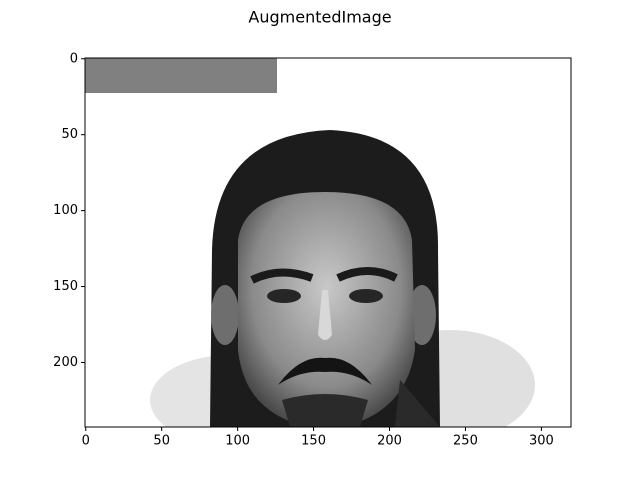 The width and height of the screenshot is (640, 480). What do you see at coordinates (313, 441) in the screenshot?
I see `x-tick-label: 150` at bounding box center [313, 441].